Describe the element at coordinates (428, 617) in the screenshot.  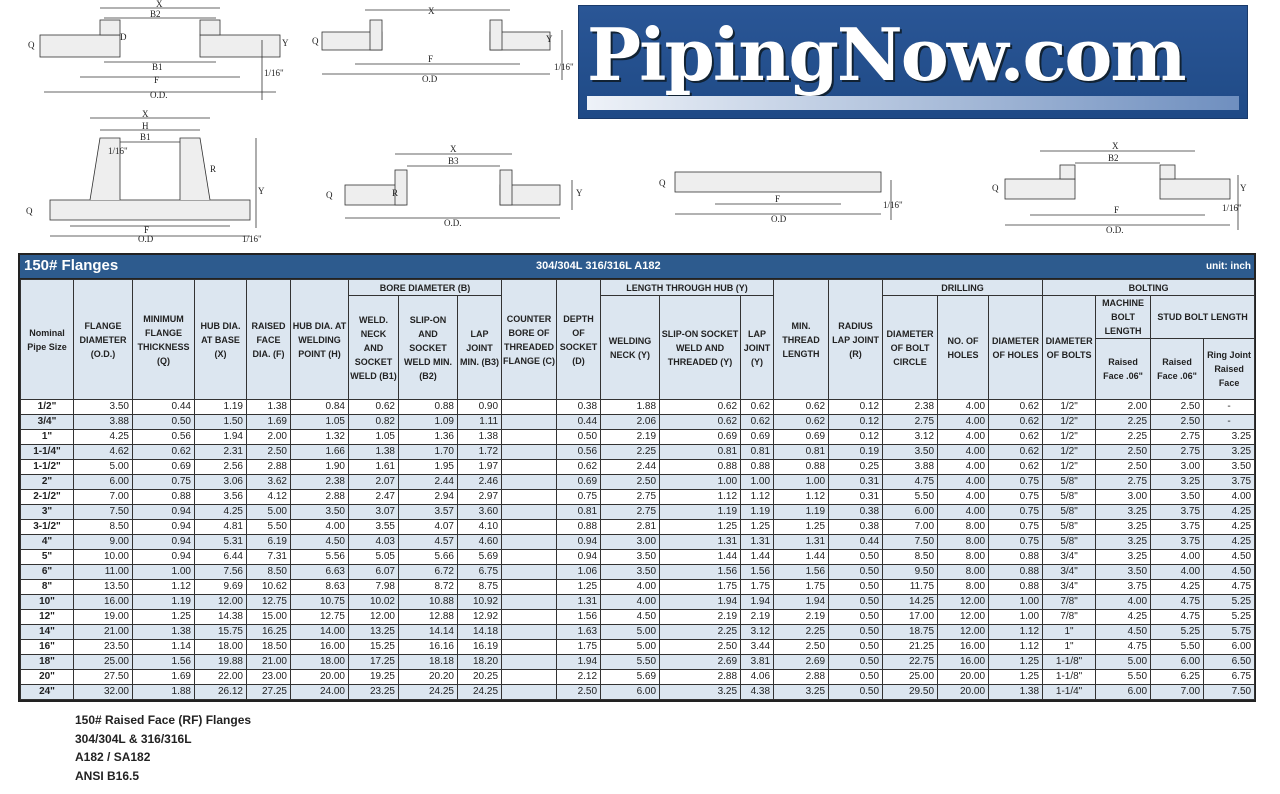
I see `table-cell: 12.88` at that location.